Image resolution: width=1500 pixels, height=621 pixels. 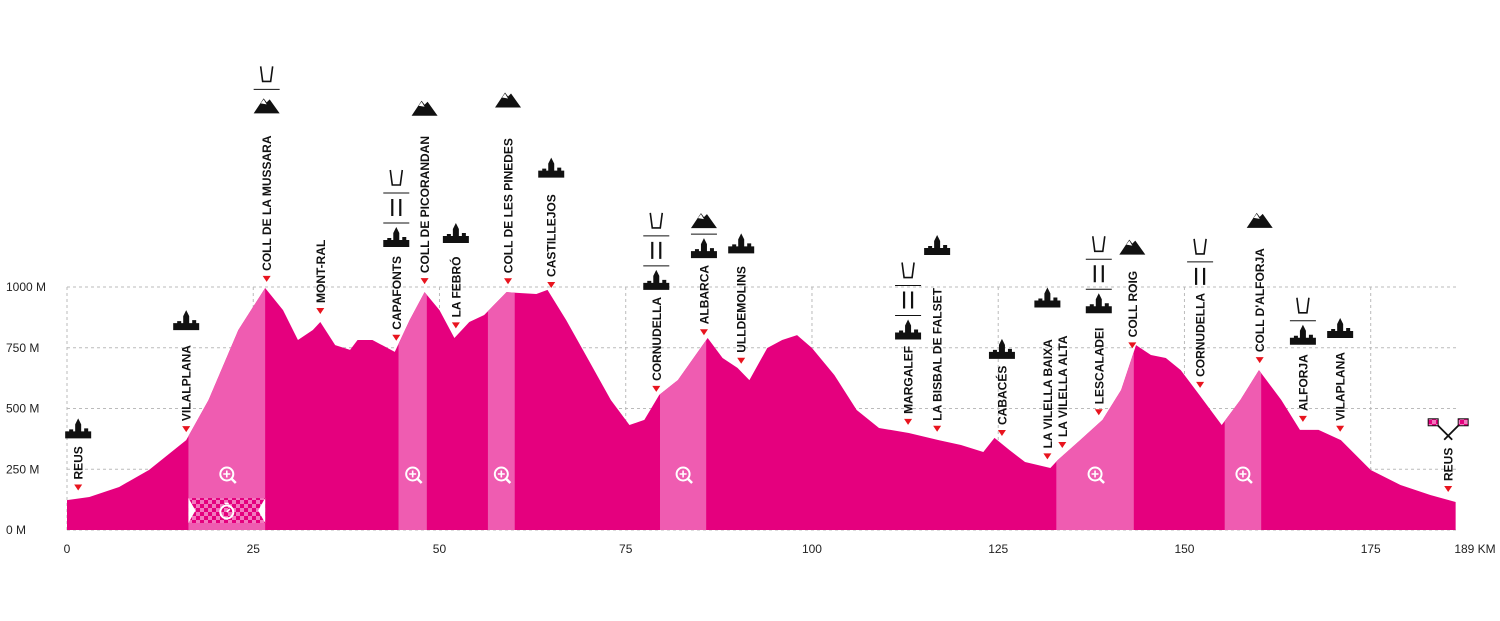 I want to click on place-label: MONT-RAL, so click(x=321, y=271).